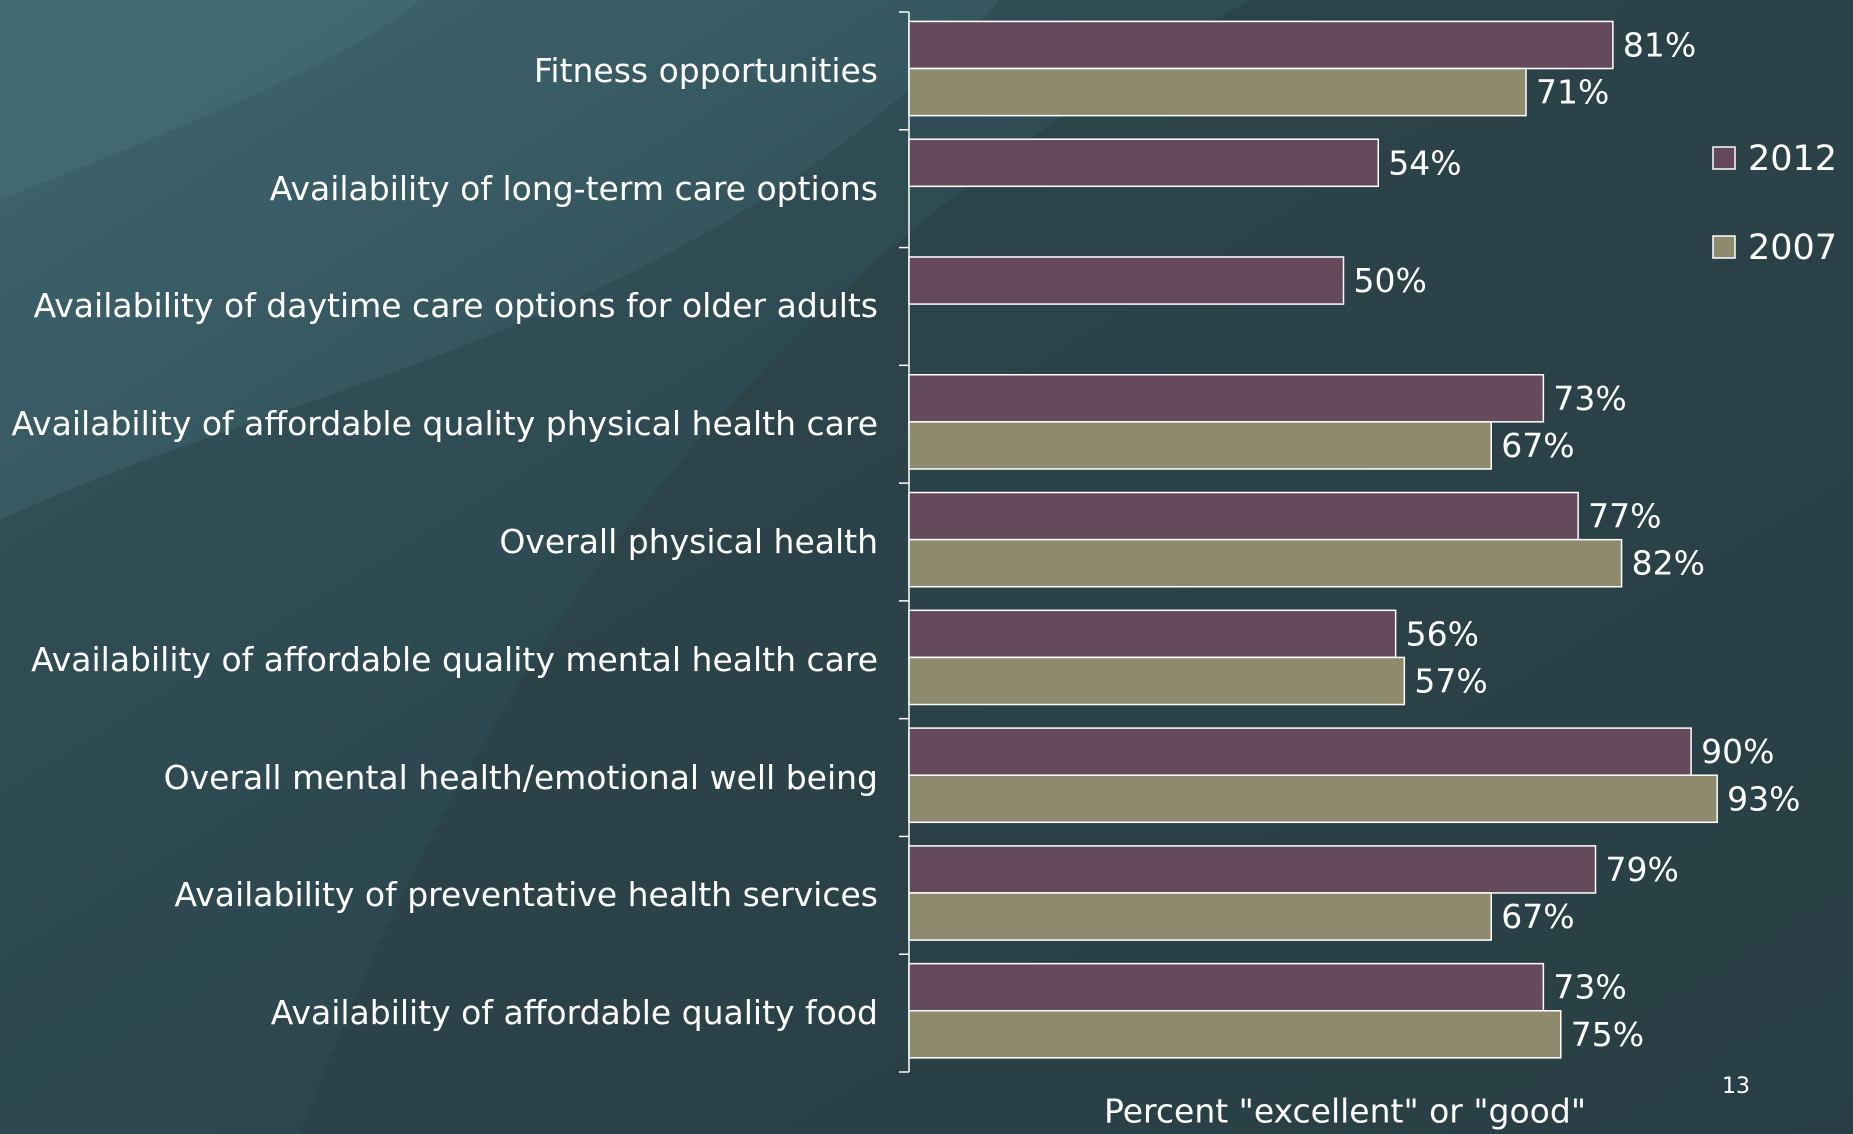 This screenshot has height=1134, width=1853. What do you see at coordinates (1390, 280) in the screenshot?
I see `value-label: 50%` at bounding box center [1390, 280].